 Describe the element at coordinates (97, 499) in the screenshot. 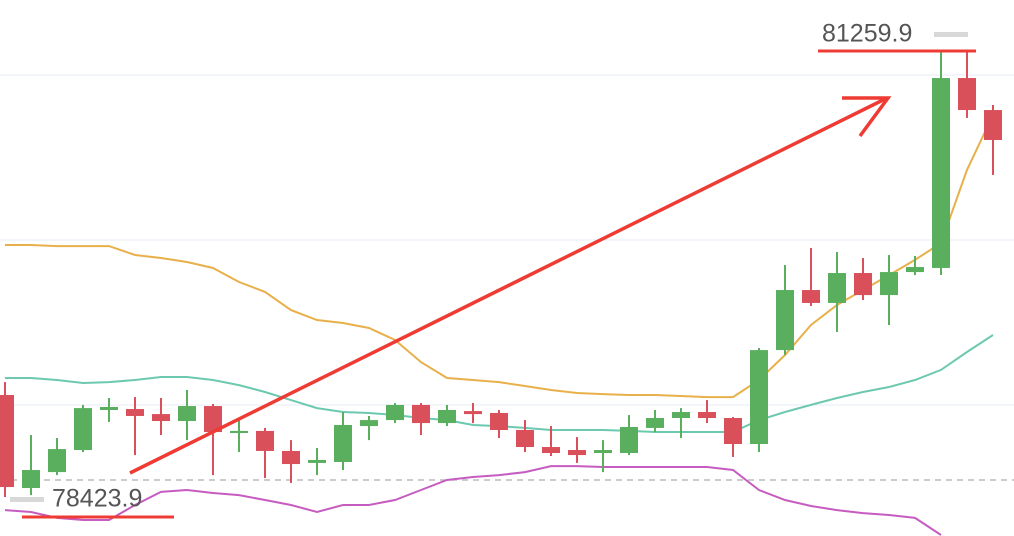

I see `low-label: 78423.9` at that location.